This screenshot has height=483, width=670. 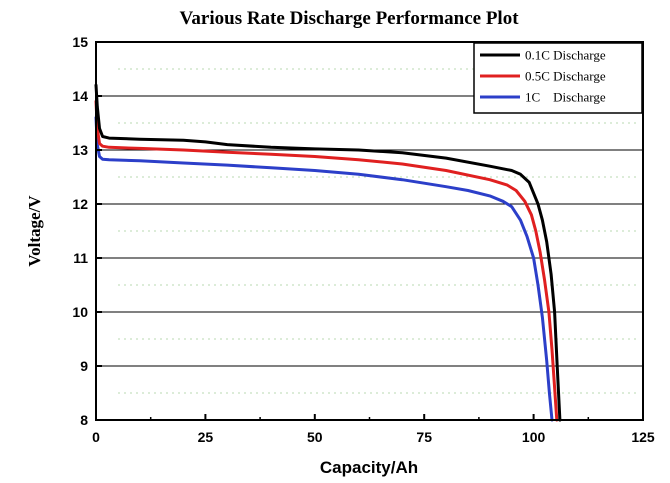 What do you see at coordinates (565, 55) in the screenshot?
I see `legend-label-0: 0.1C Discharge` at bounding box center [565, 55].